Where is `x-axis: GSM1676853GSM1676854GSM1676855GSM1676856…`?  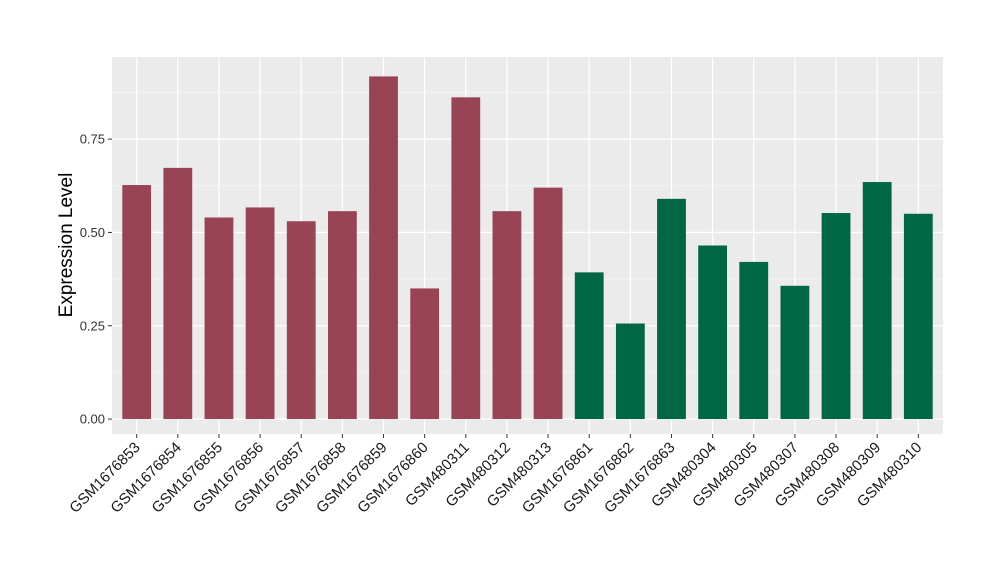
x-axis: GSM1676853GSM1676854GSM1676855GSM1676856… is located at coordinates (495, 475).